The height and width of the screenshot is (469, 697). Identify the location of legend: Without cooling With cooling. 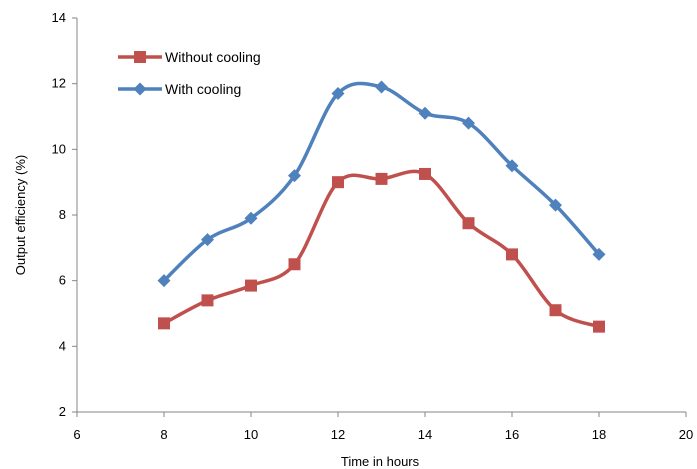
(189, 73).